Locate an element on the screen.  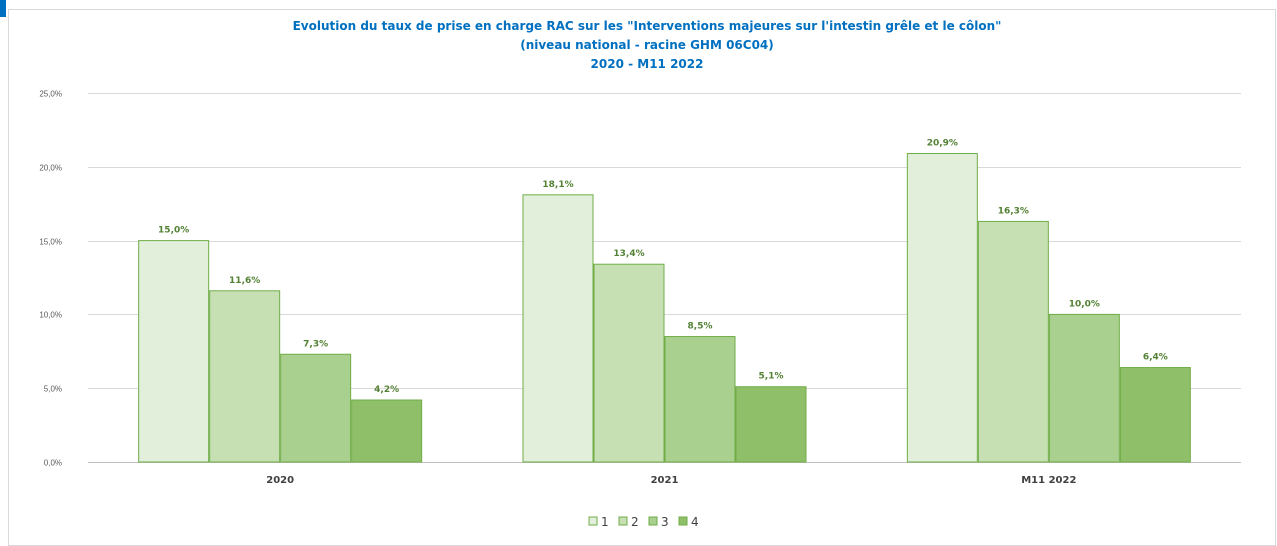
y-tick-label: 15,0% is located at coordinates (50, 242).